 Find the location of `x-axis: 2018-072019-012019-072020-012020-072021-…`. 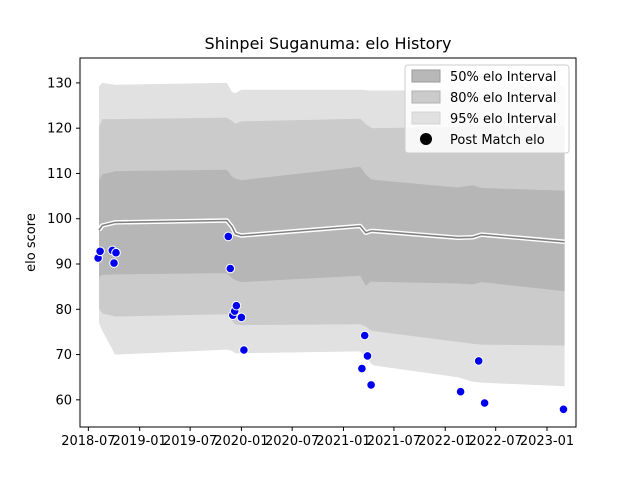

x-axis: 2018-072019-012019-072020-012020-072021-… is located at coordinates (317, 438).